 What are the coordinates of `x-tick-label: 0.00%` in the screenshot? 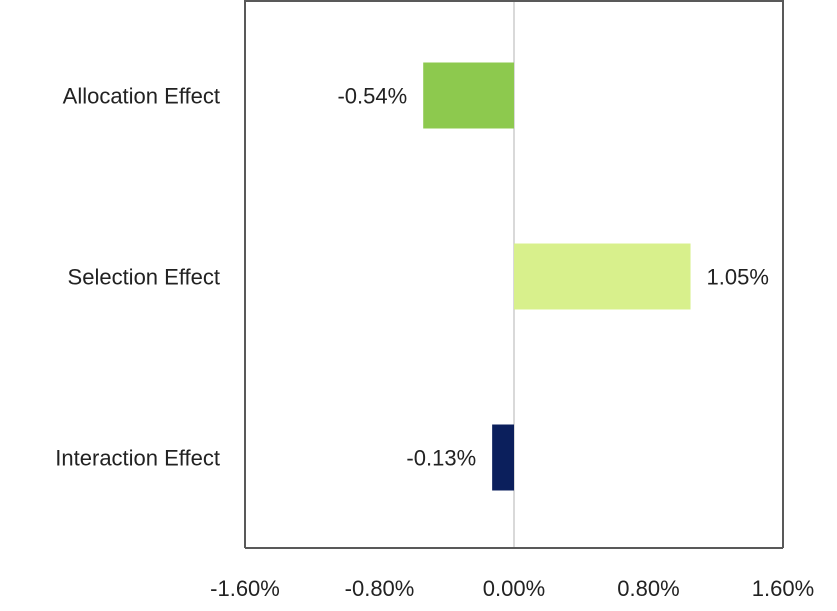 It's located at (514, 588).